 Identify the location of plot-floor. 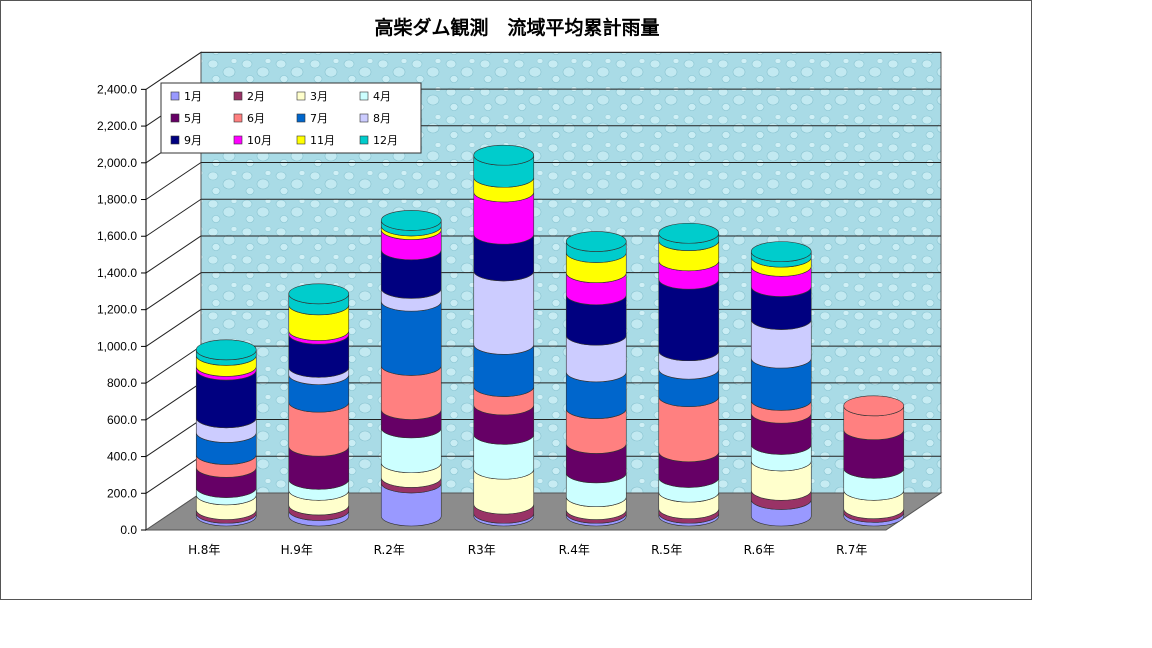
(543, 511).